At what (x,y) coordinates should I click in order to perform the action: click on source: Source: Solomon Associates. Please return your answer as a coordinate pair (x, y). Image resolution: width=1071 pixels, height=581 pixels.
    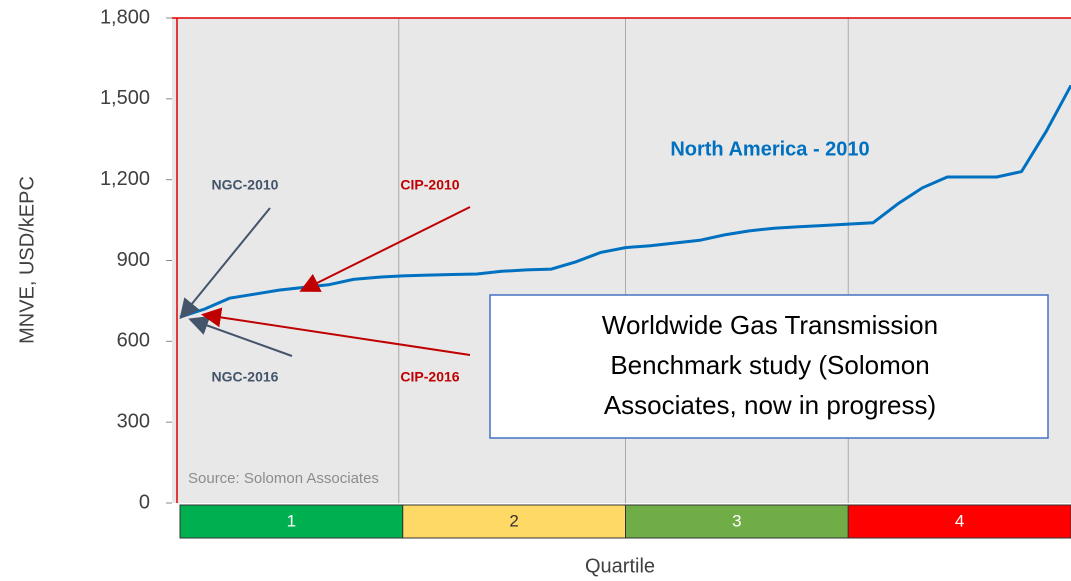
    Looking at the image, I should click on (283, 478).